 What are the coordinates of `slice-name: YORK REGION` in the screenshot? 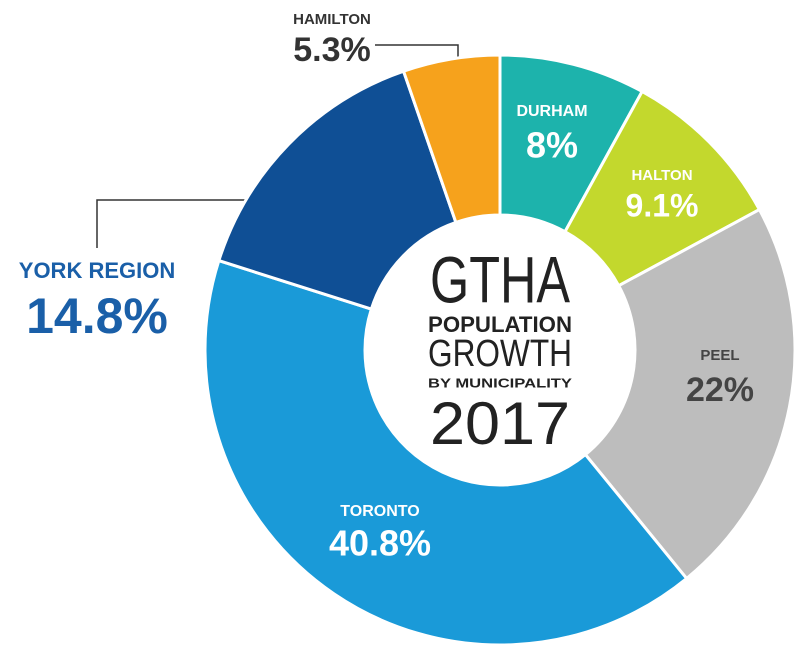 It's located at (97, 270).